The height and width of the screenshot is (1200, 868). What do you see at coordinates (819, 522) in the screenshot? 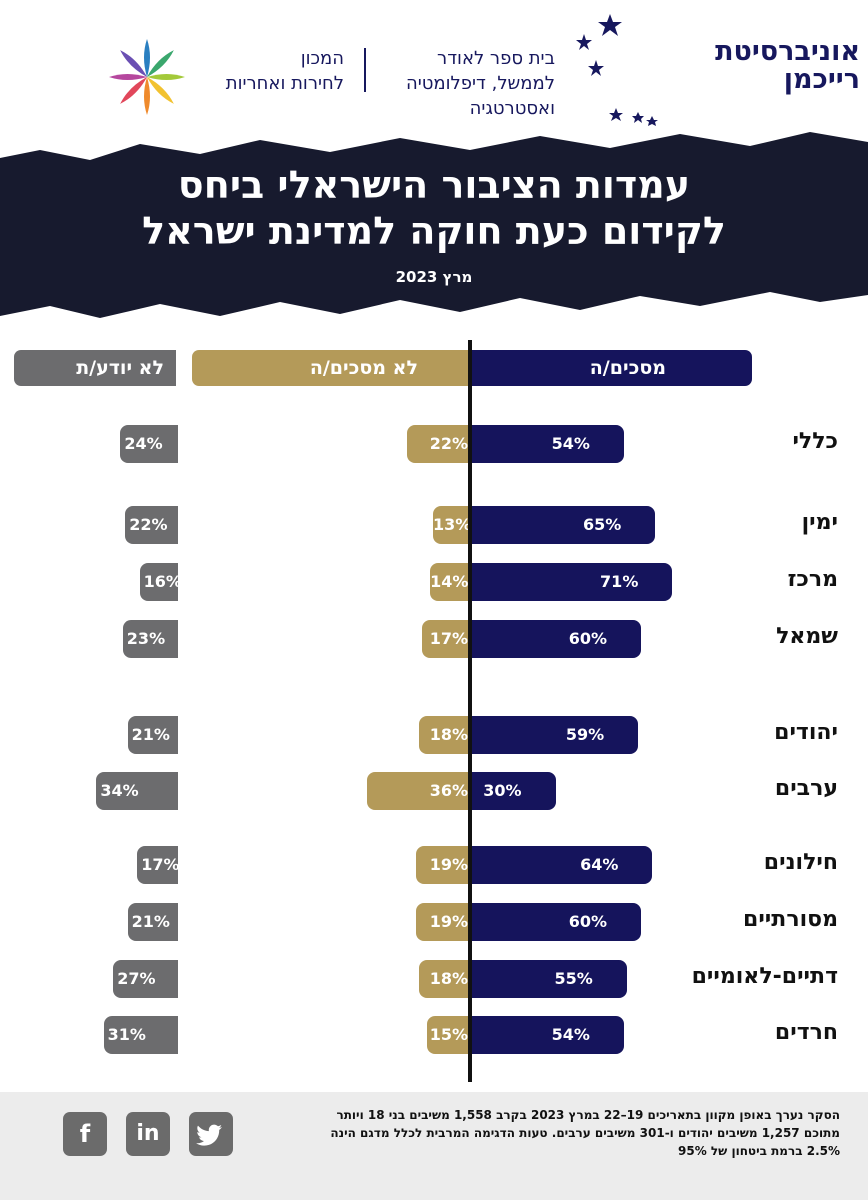
I see `category-label: ימין` at bounding box center [819, 522].